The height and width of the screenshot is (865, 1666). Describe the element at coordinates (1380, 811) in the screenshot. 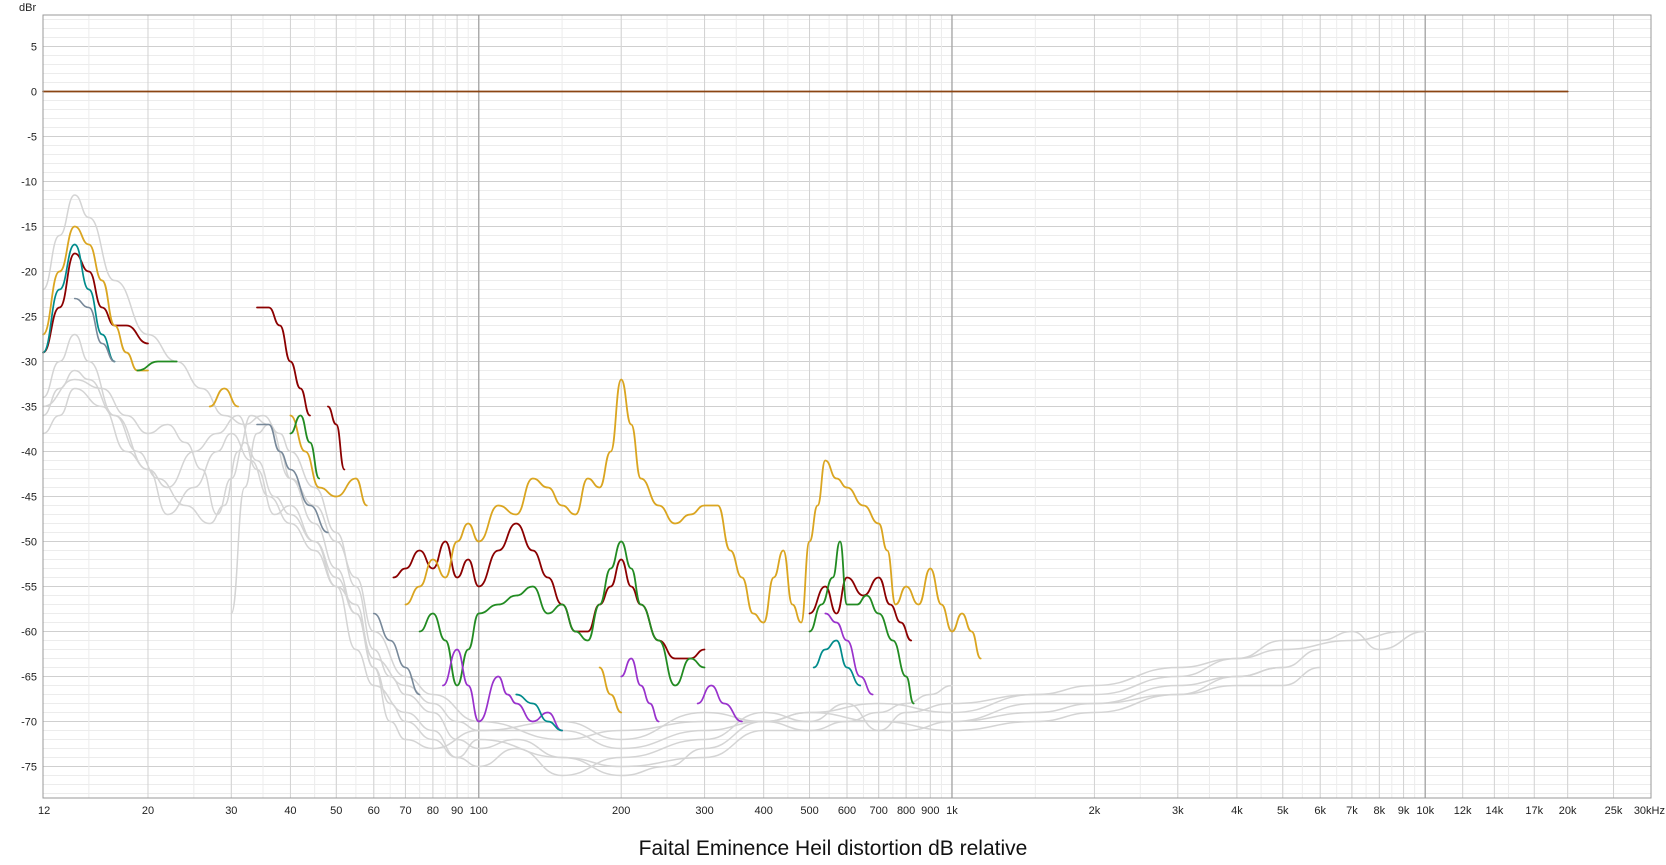

I see `x-tick-label: 8k` at that location.